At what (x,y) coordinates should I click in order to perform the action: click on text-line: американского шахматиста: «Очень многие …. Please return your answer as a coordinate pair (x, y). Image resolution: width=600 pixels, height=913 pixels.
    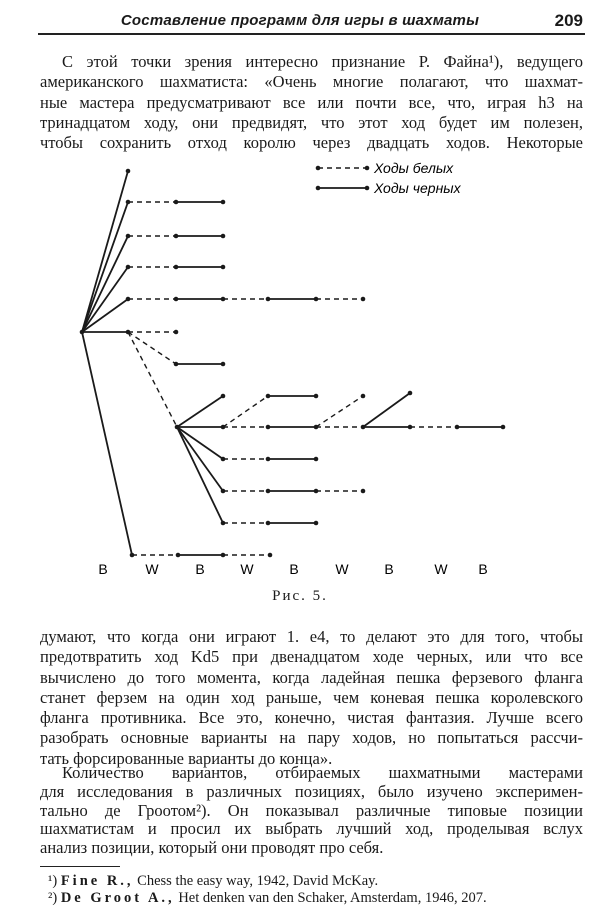
    Looking at the image, I should click on (311, 82).